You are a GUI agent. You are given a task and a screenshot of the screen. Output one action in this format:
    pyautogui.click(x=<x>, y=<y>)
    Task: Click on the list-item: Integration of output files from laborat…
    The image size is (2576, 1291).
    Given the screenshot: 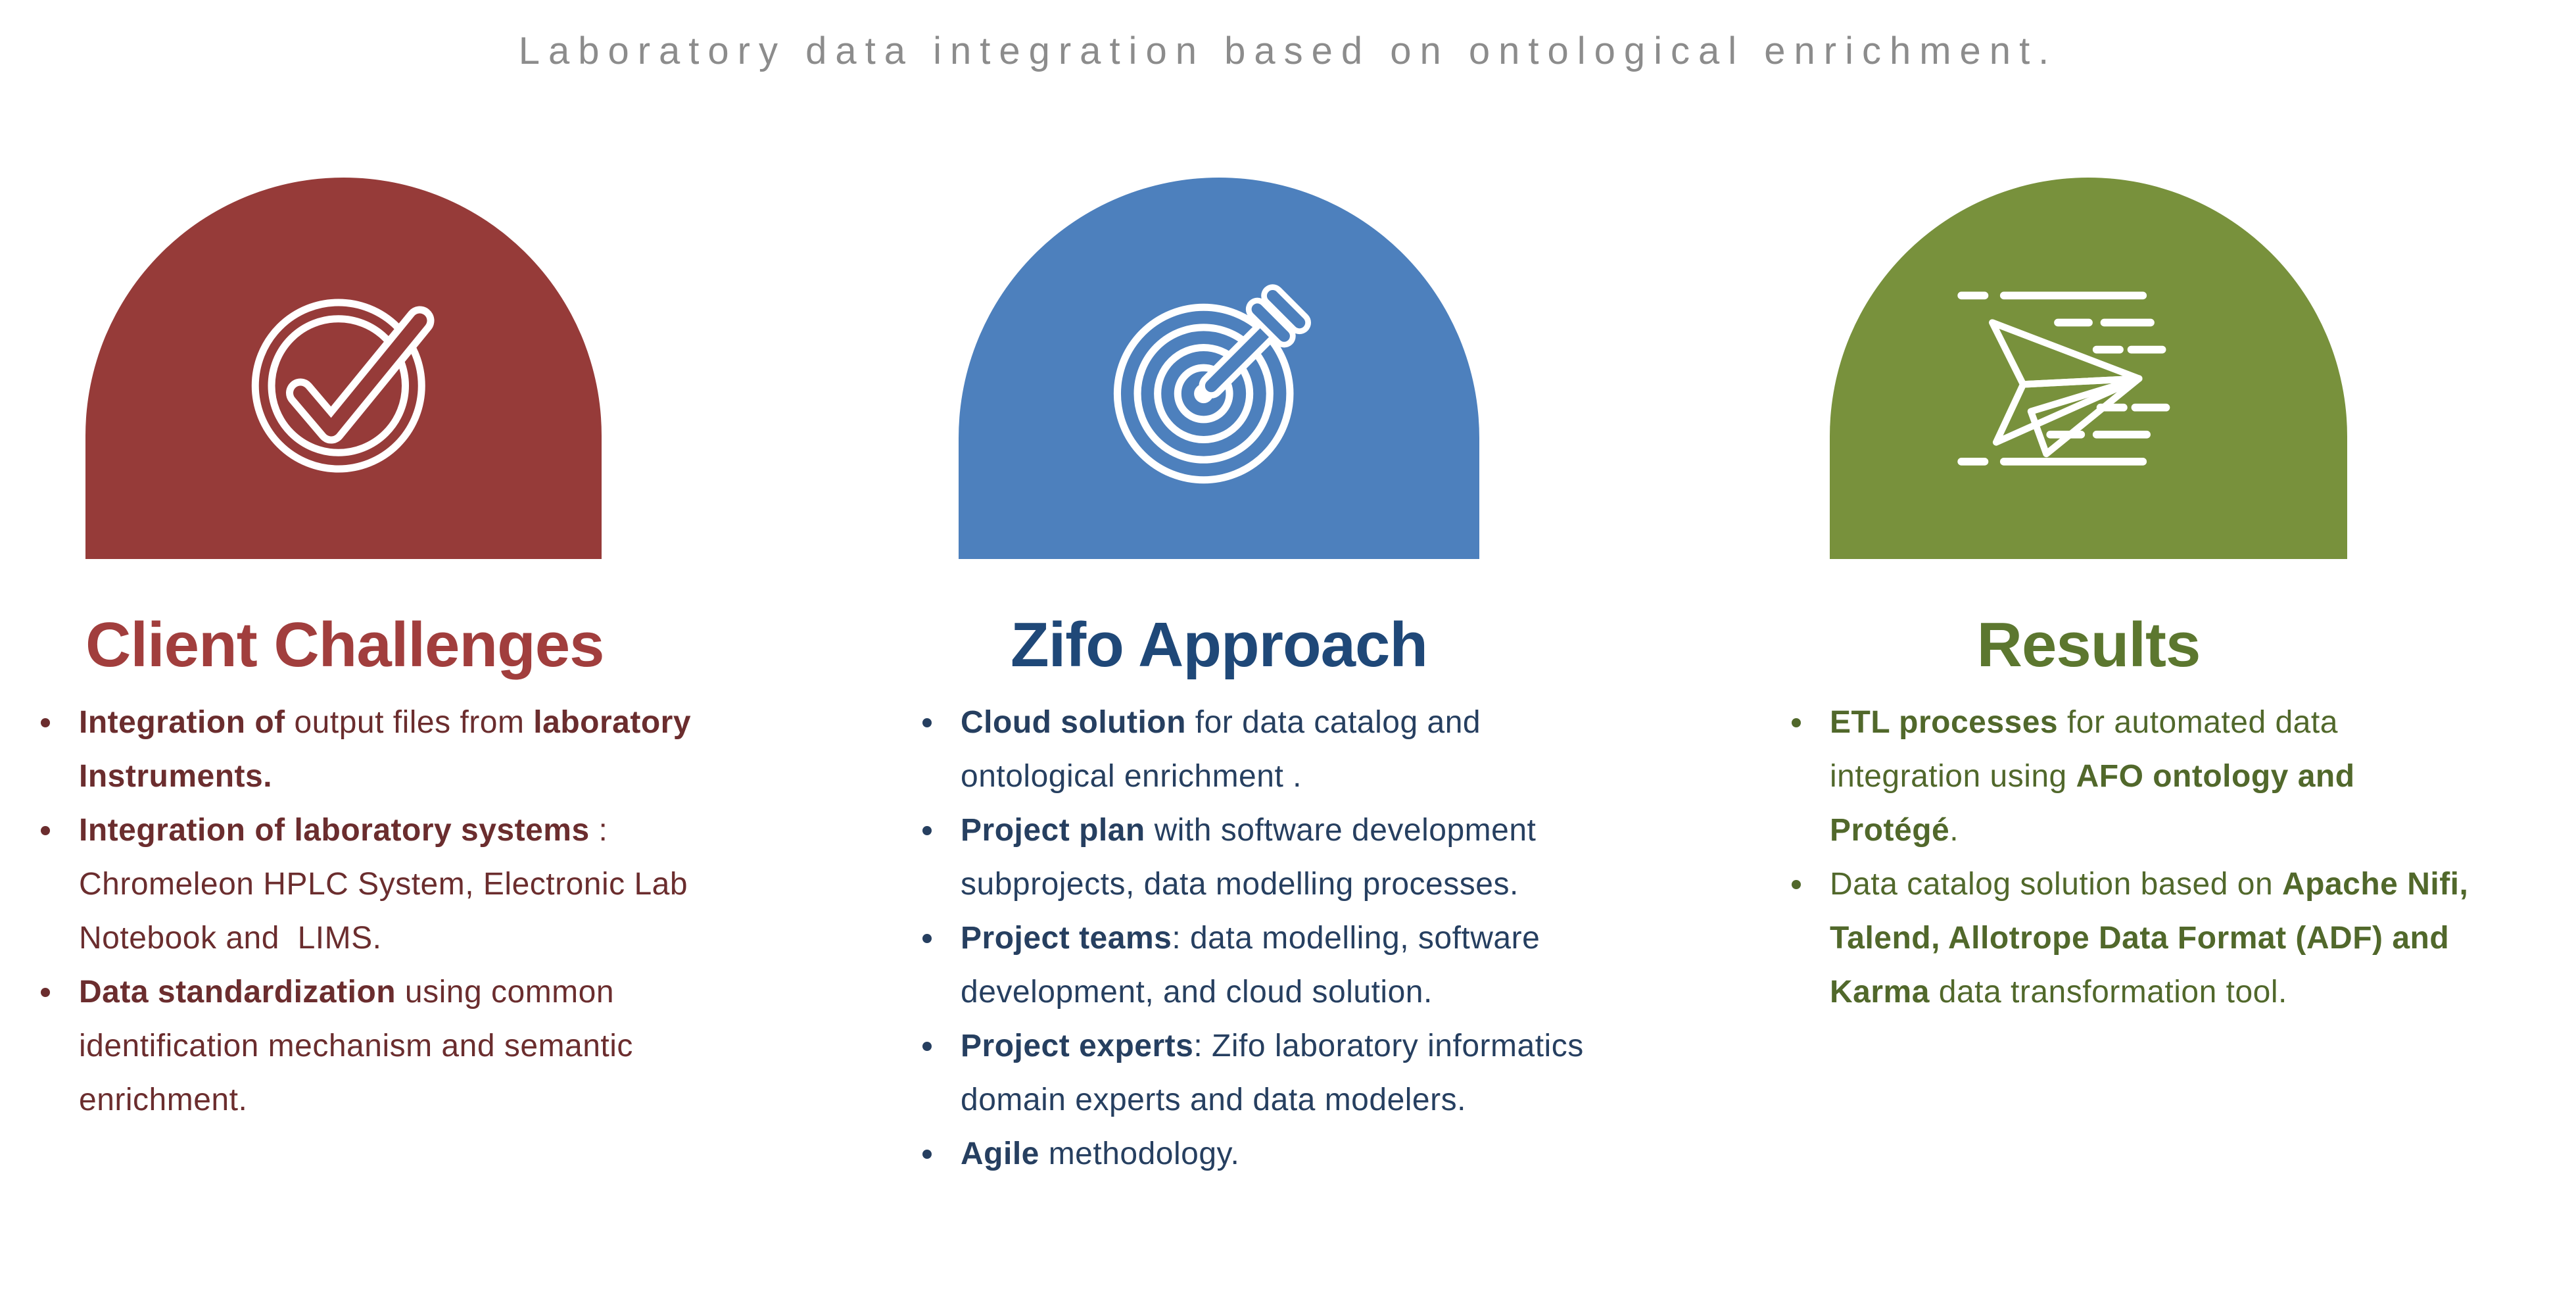 What is the action you would take?
    pyautogui.click(x=366, y=750)
    